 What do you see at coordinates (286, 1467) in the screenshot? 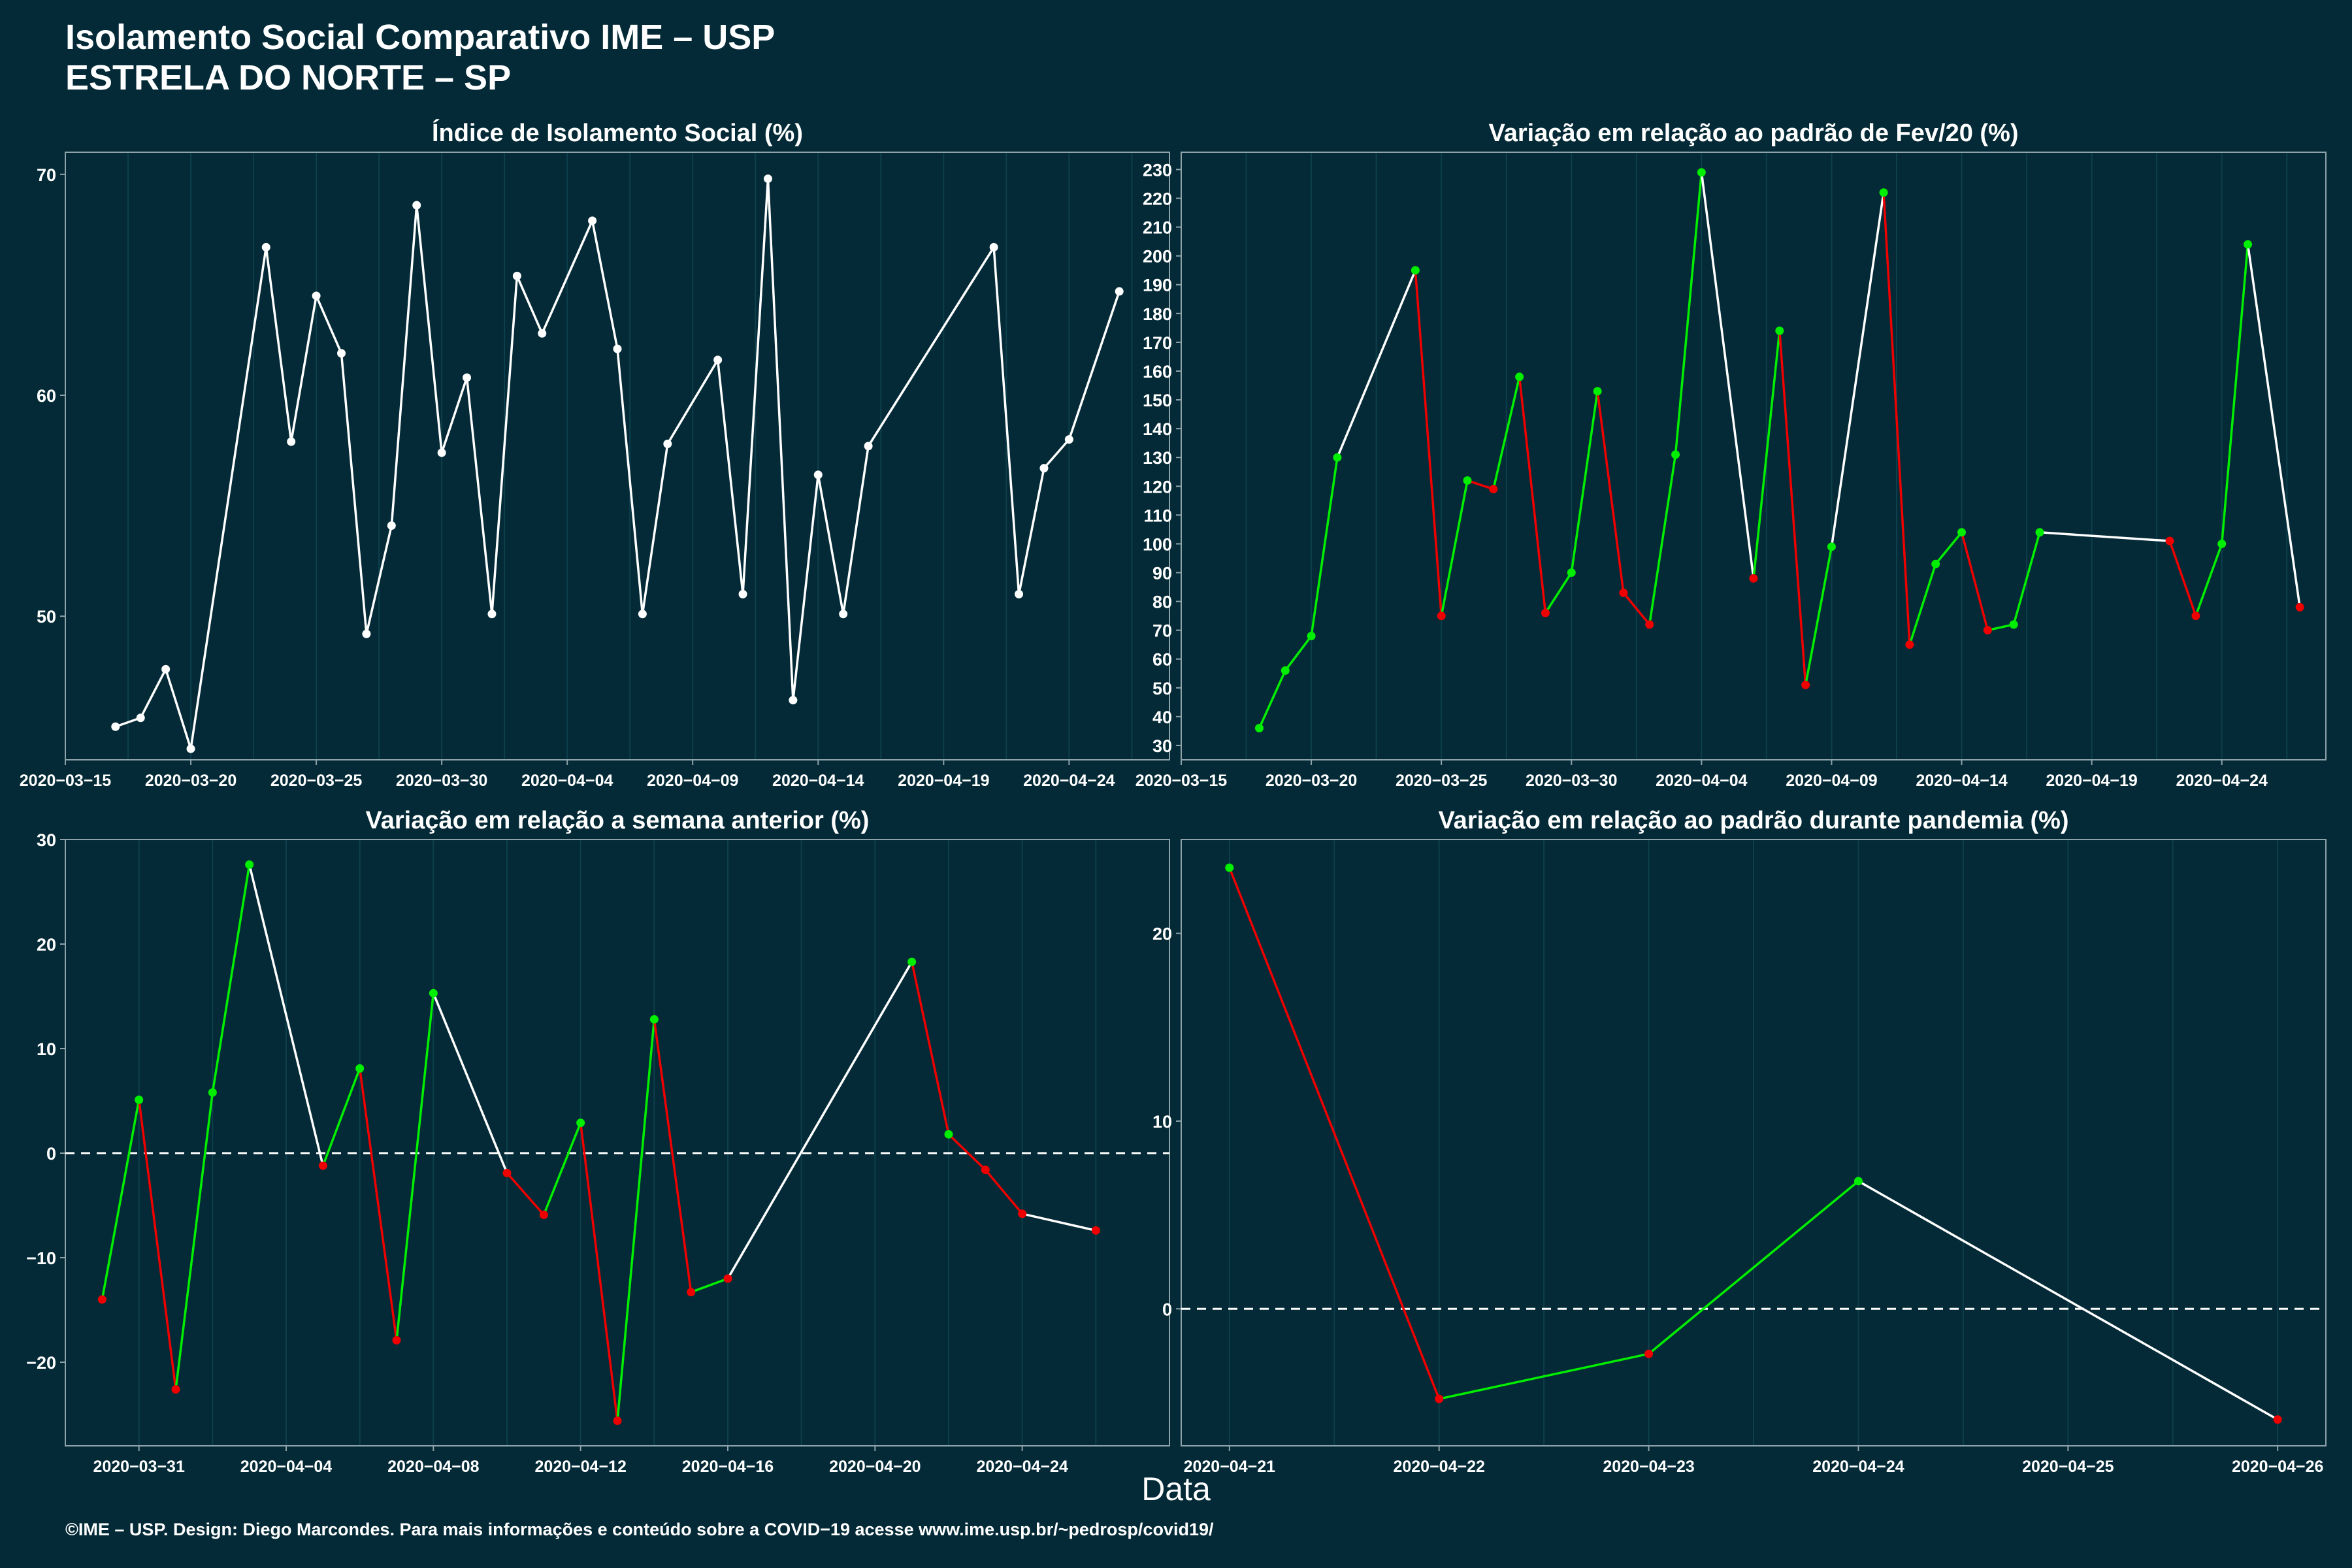
I see `x-tick-label: 2020−04−04` at bounding box center [286, 1467].